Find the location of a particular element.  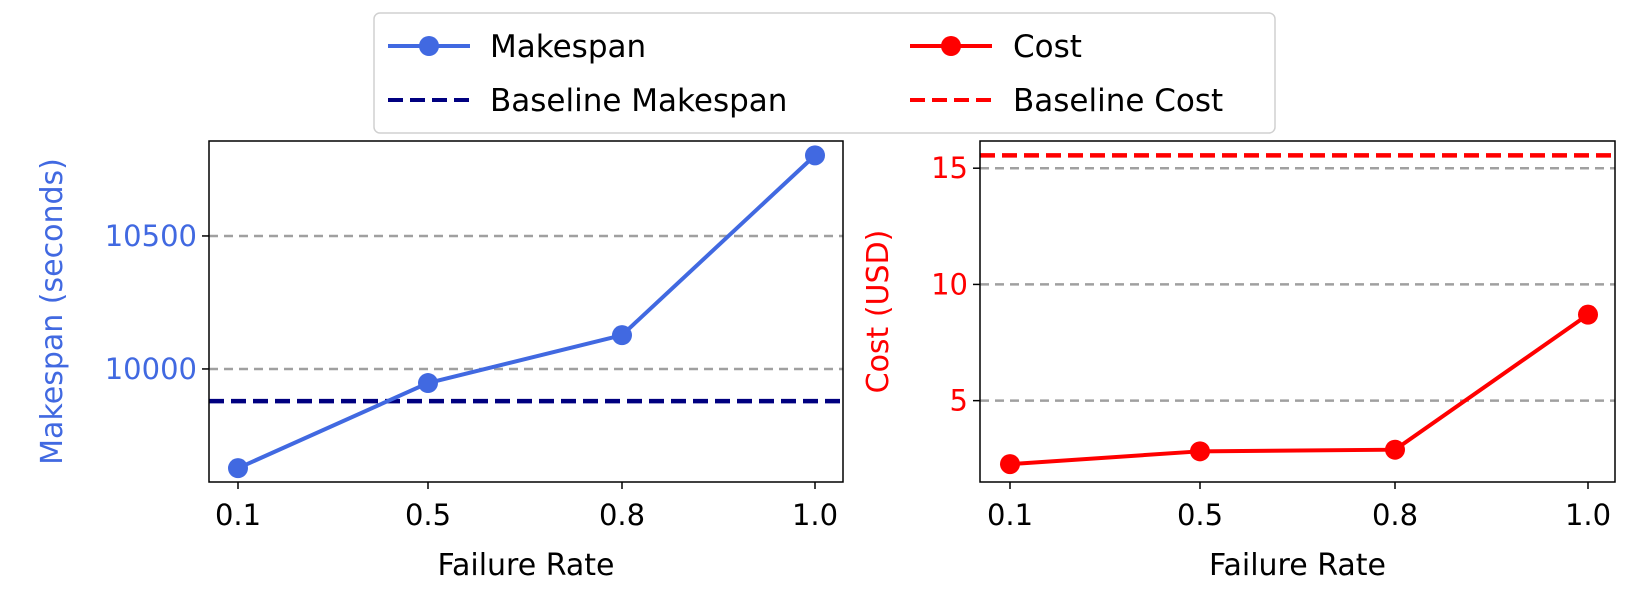

legend-label-baseline-cost: Baseline Cost is located at coordinates (1118, 101).